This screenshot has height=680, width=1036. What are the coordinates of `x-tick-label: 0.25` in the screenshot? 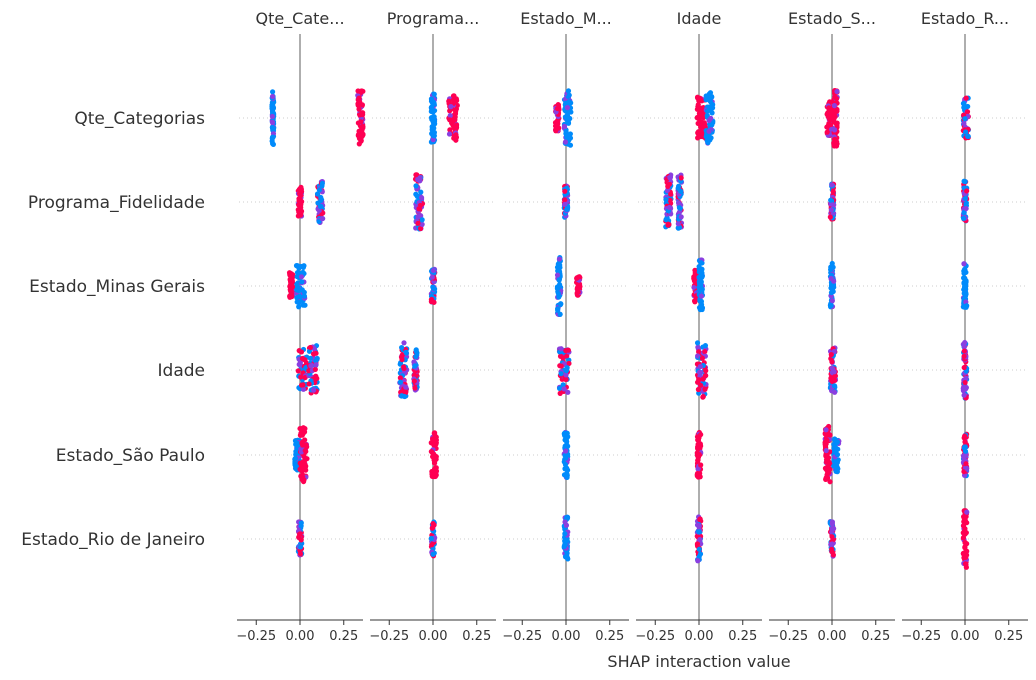 It's located at (875, 636).